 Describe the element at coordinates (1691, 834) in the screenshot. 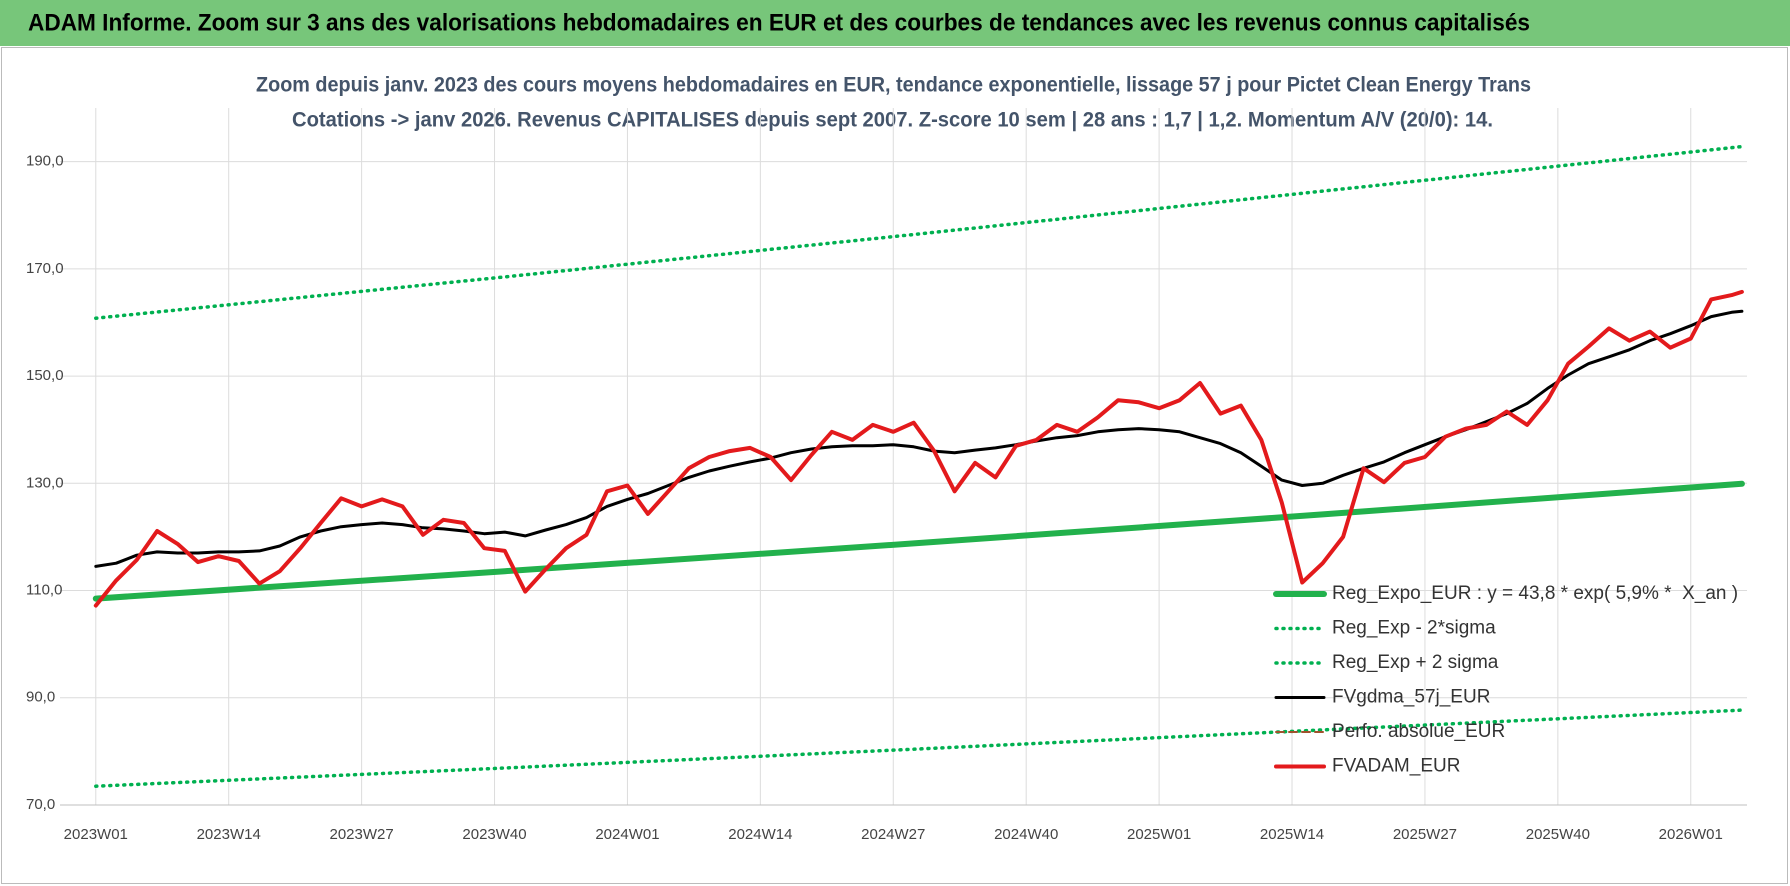

I see `x-tick-label: 2026W01` at that location.